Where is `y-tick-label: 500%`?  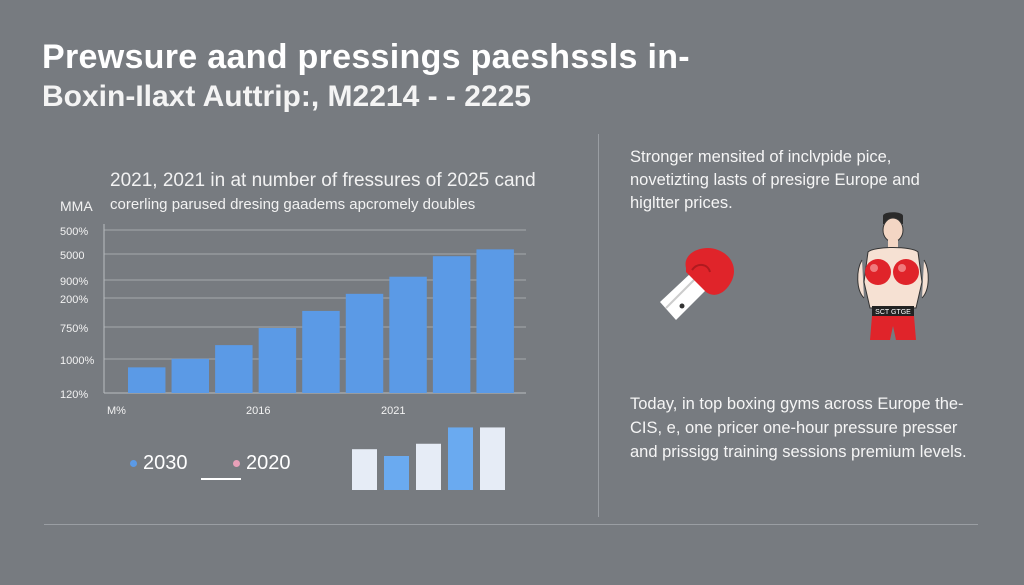 y-tick-label: 500% is located at coordinates (74, 232).